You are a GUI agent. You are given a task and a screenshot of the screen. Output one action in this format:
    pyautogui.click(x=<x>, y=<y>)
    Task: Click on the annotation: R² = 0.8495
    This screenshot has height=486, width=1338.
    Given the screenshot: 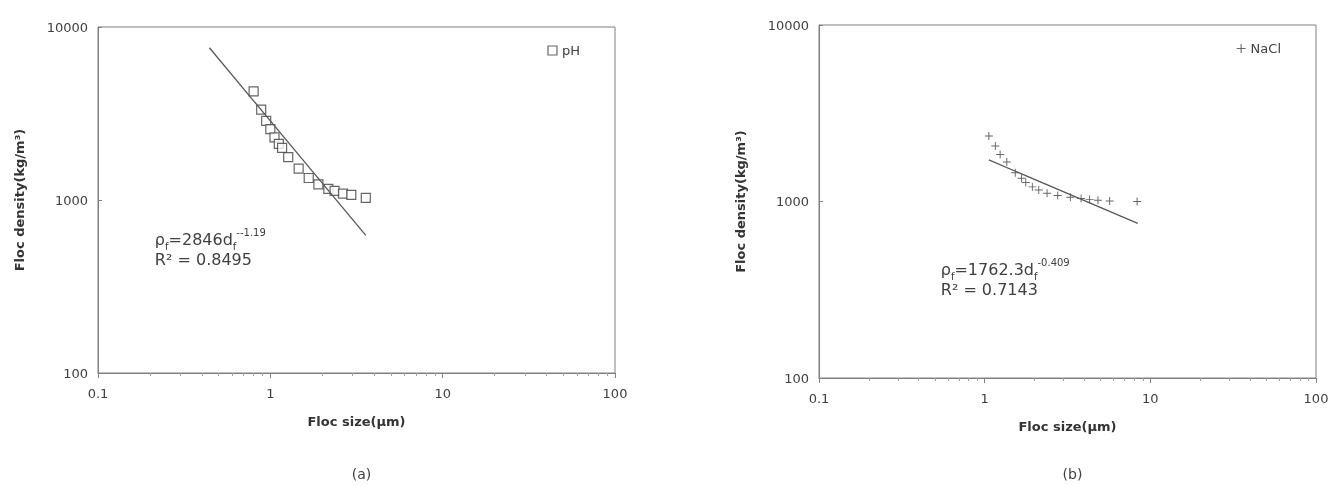 What is the action you would take?
    pyautogui.click(x=203, y=260)
    